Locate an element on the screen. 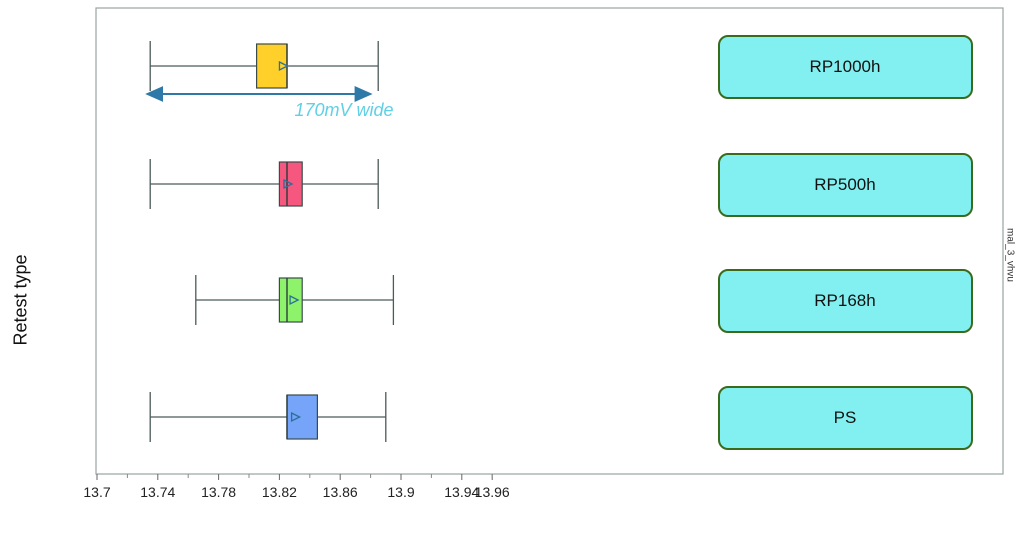 This screenshot has height=542, width=1024. x-tick-label: 13.86 is located at coordinates (340, 492).